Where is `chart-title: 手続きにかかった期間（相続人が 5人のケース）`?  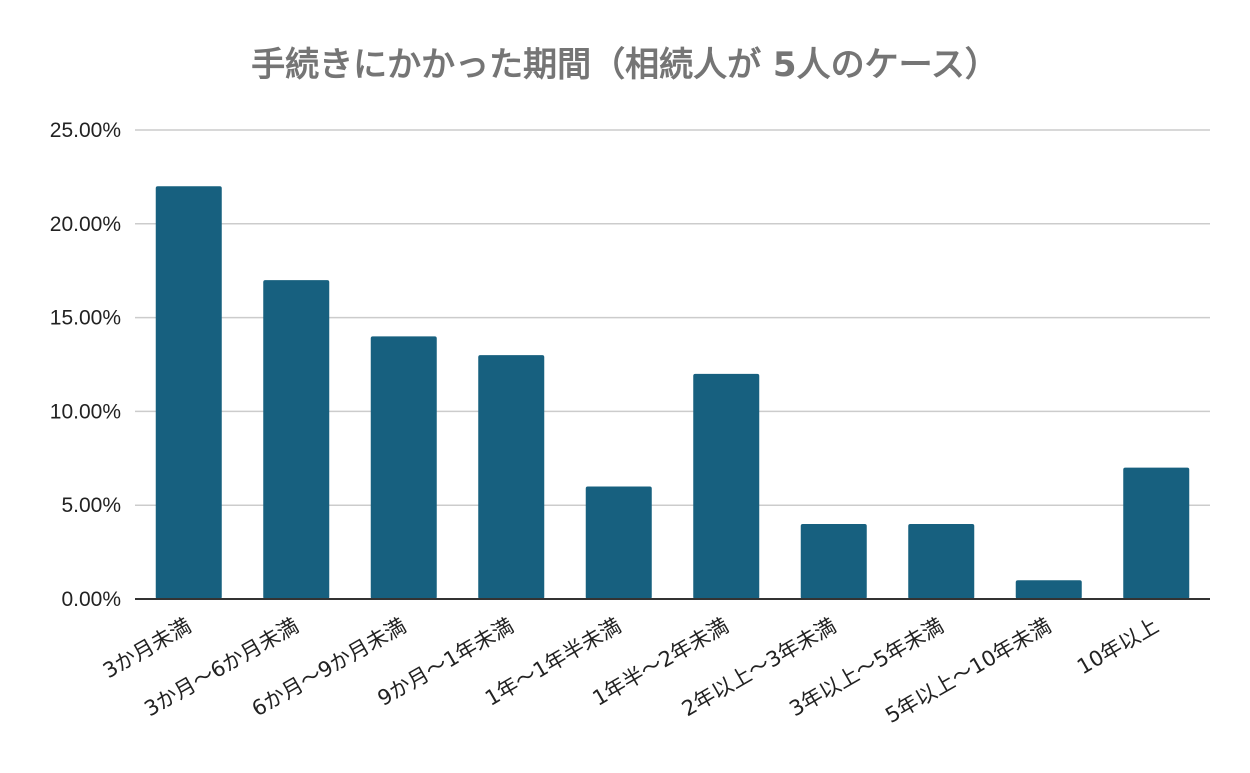 chart-title: 手続きにかかった期間（相続人が 5人のケース） is located at coordinates (625, 65).